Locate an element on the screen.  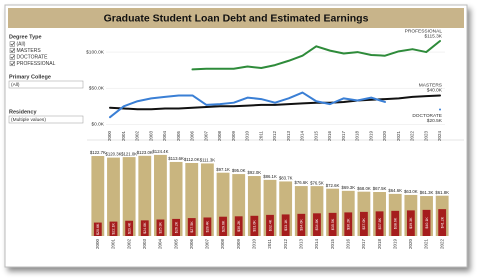
x-tick-label: 2008 is located at coordinates (219, 136).